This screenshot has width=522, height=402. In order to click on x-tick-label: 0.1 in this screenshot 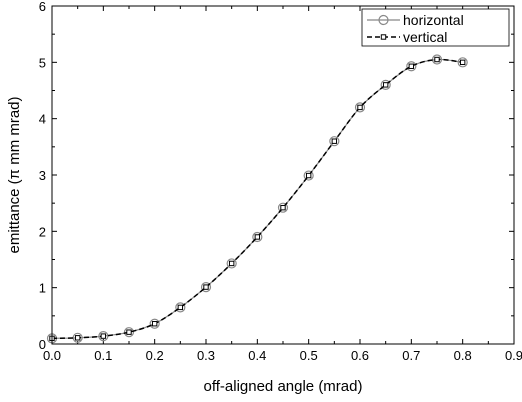, I will do `click(103, 355)`.